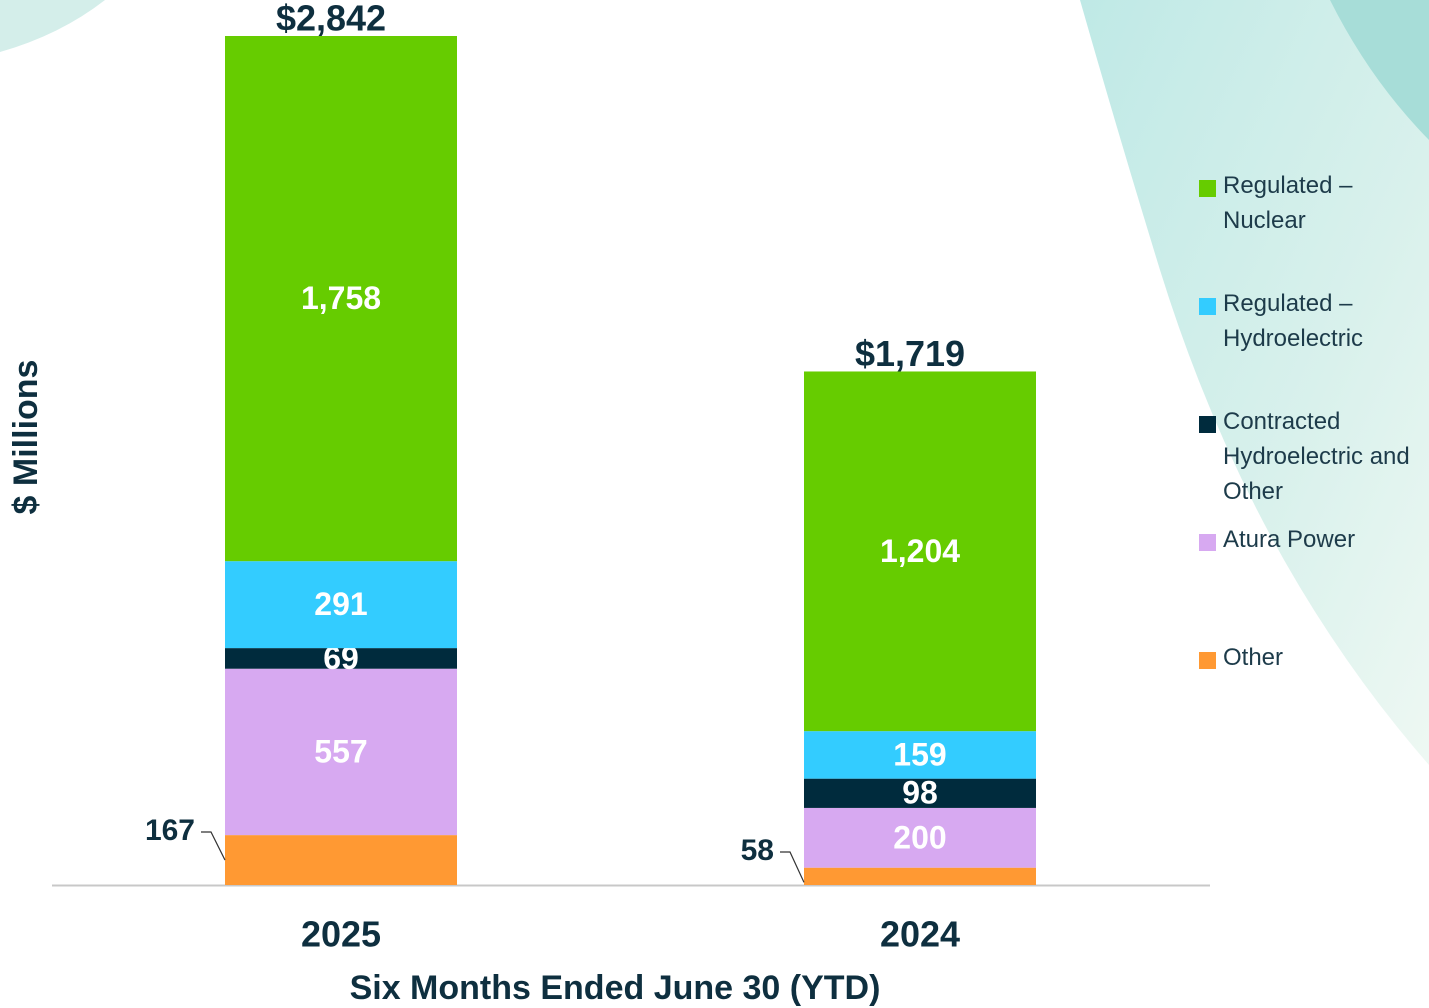 The image size is (1429, 1008). Describe the element at coordinates (615, 988) in the screenshot. I see `x-axis-label: Six Months Ended June 30 (YTD)` at that location.